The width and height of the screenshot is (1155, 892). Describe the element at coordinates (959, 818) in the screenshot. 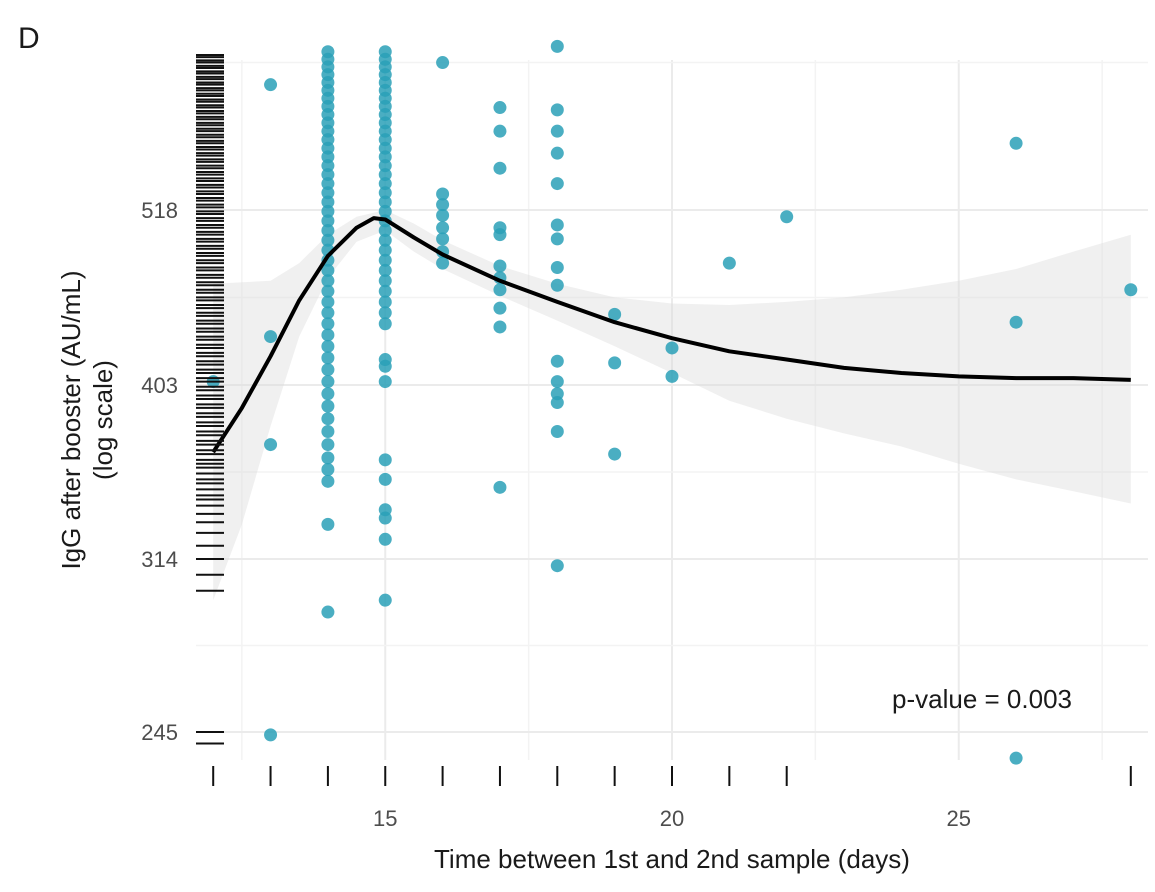

I see `x-tick-label: 25` at that location.